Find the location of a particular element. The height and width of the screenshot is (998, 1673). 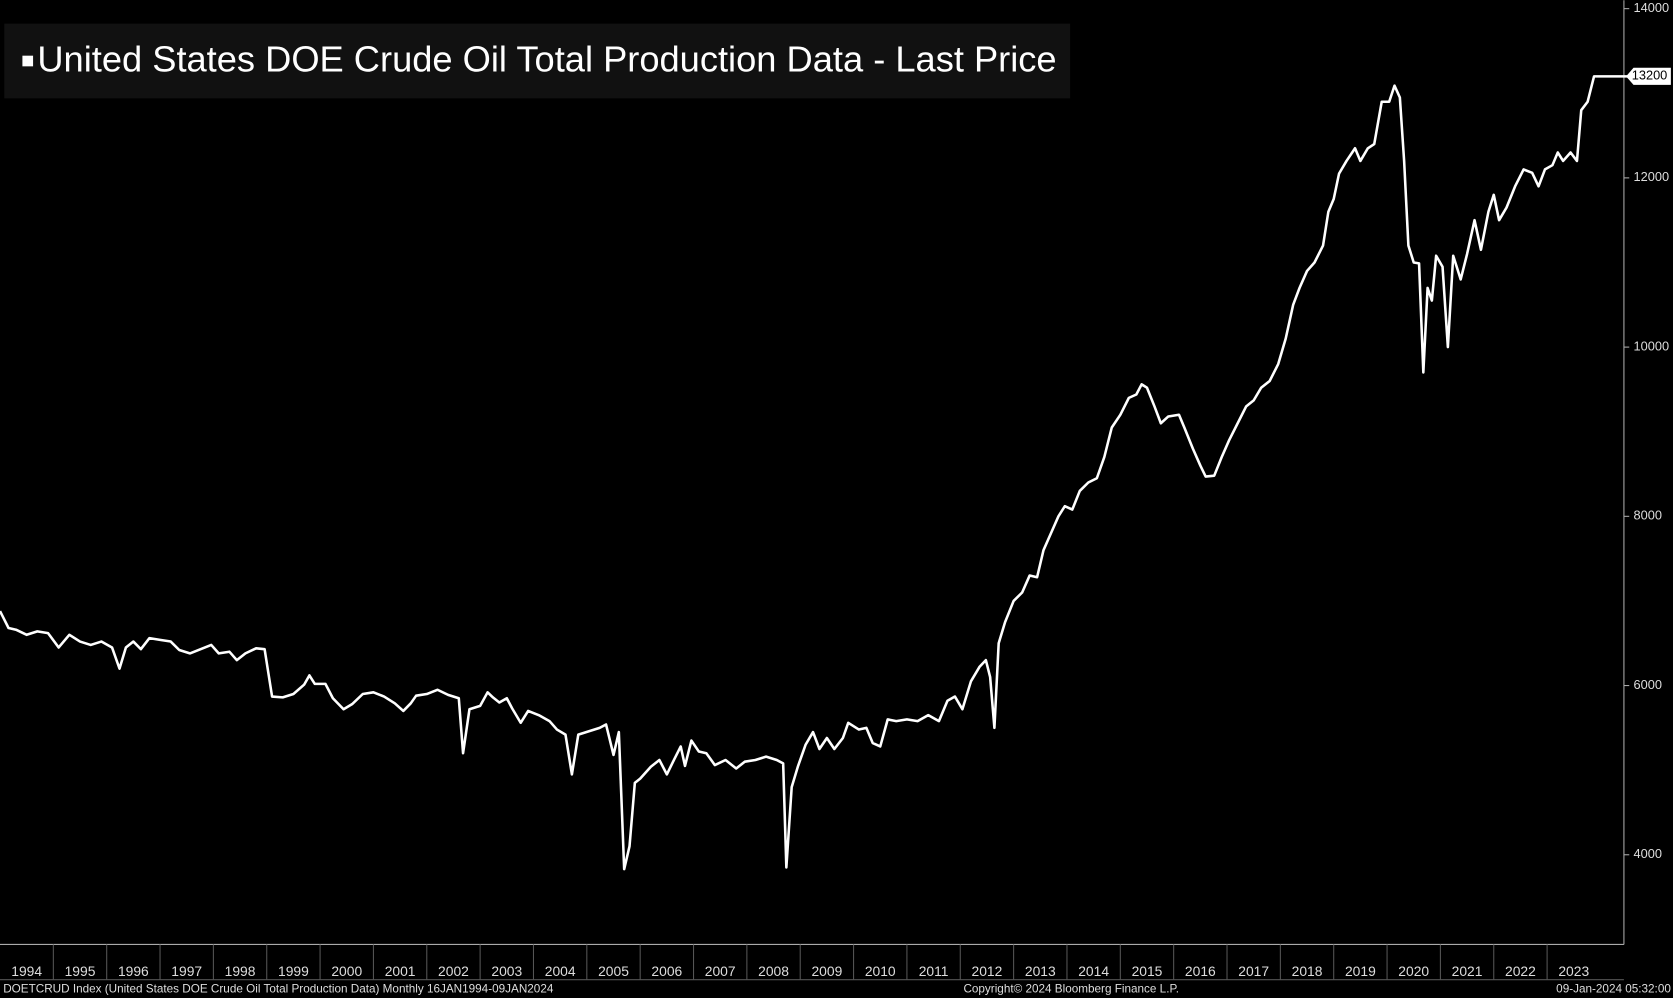

y-tick-label: 10000 is located at coordinates (1652, 345).